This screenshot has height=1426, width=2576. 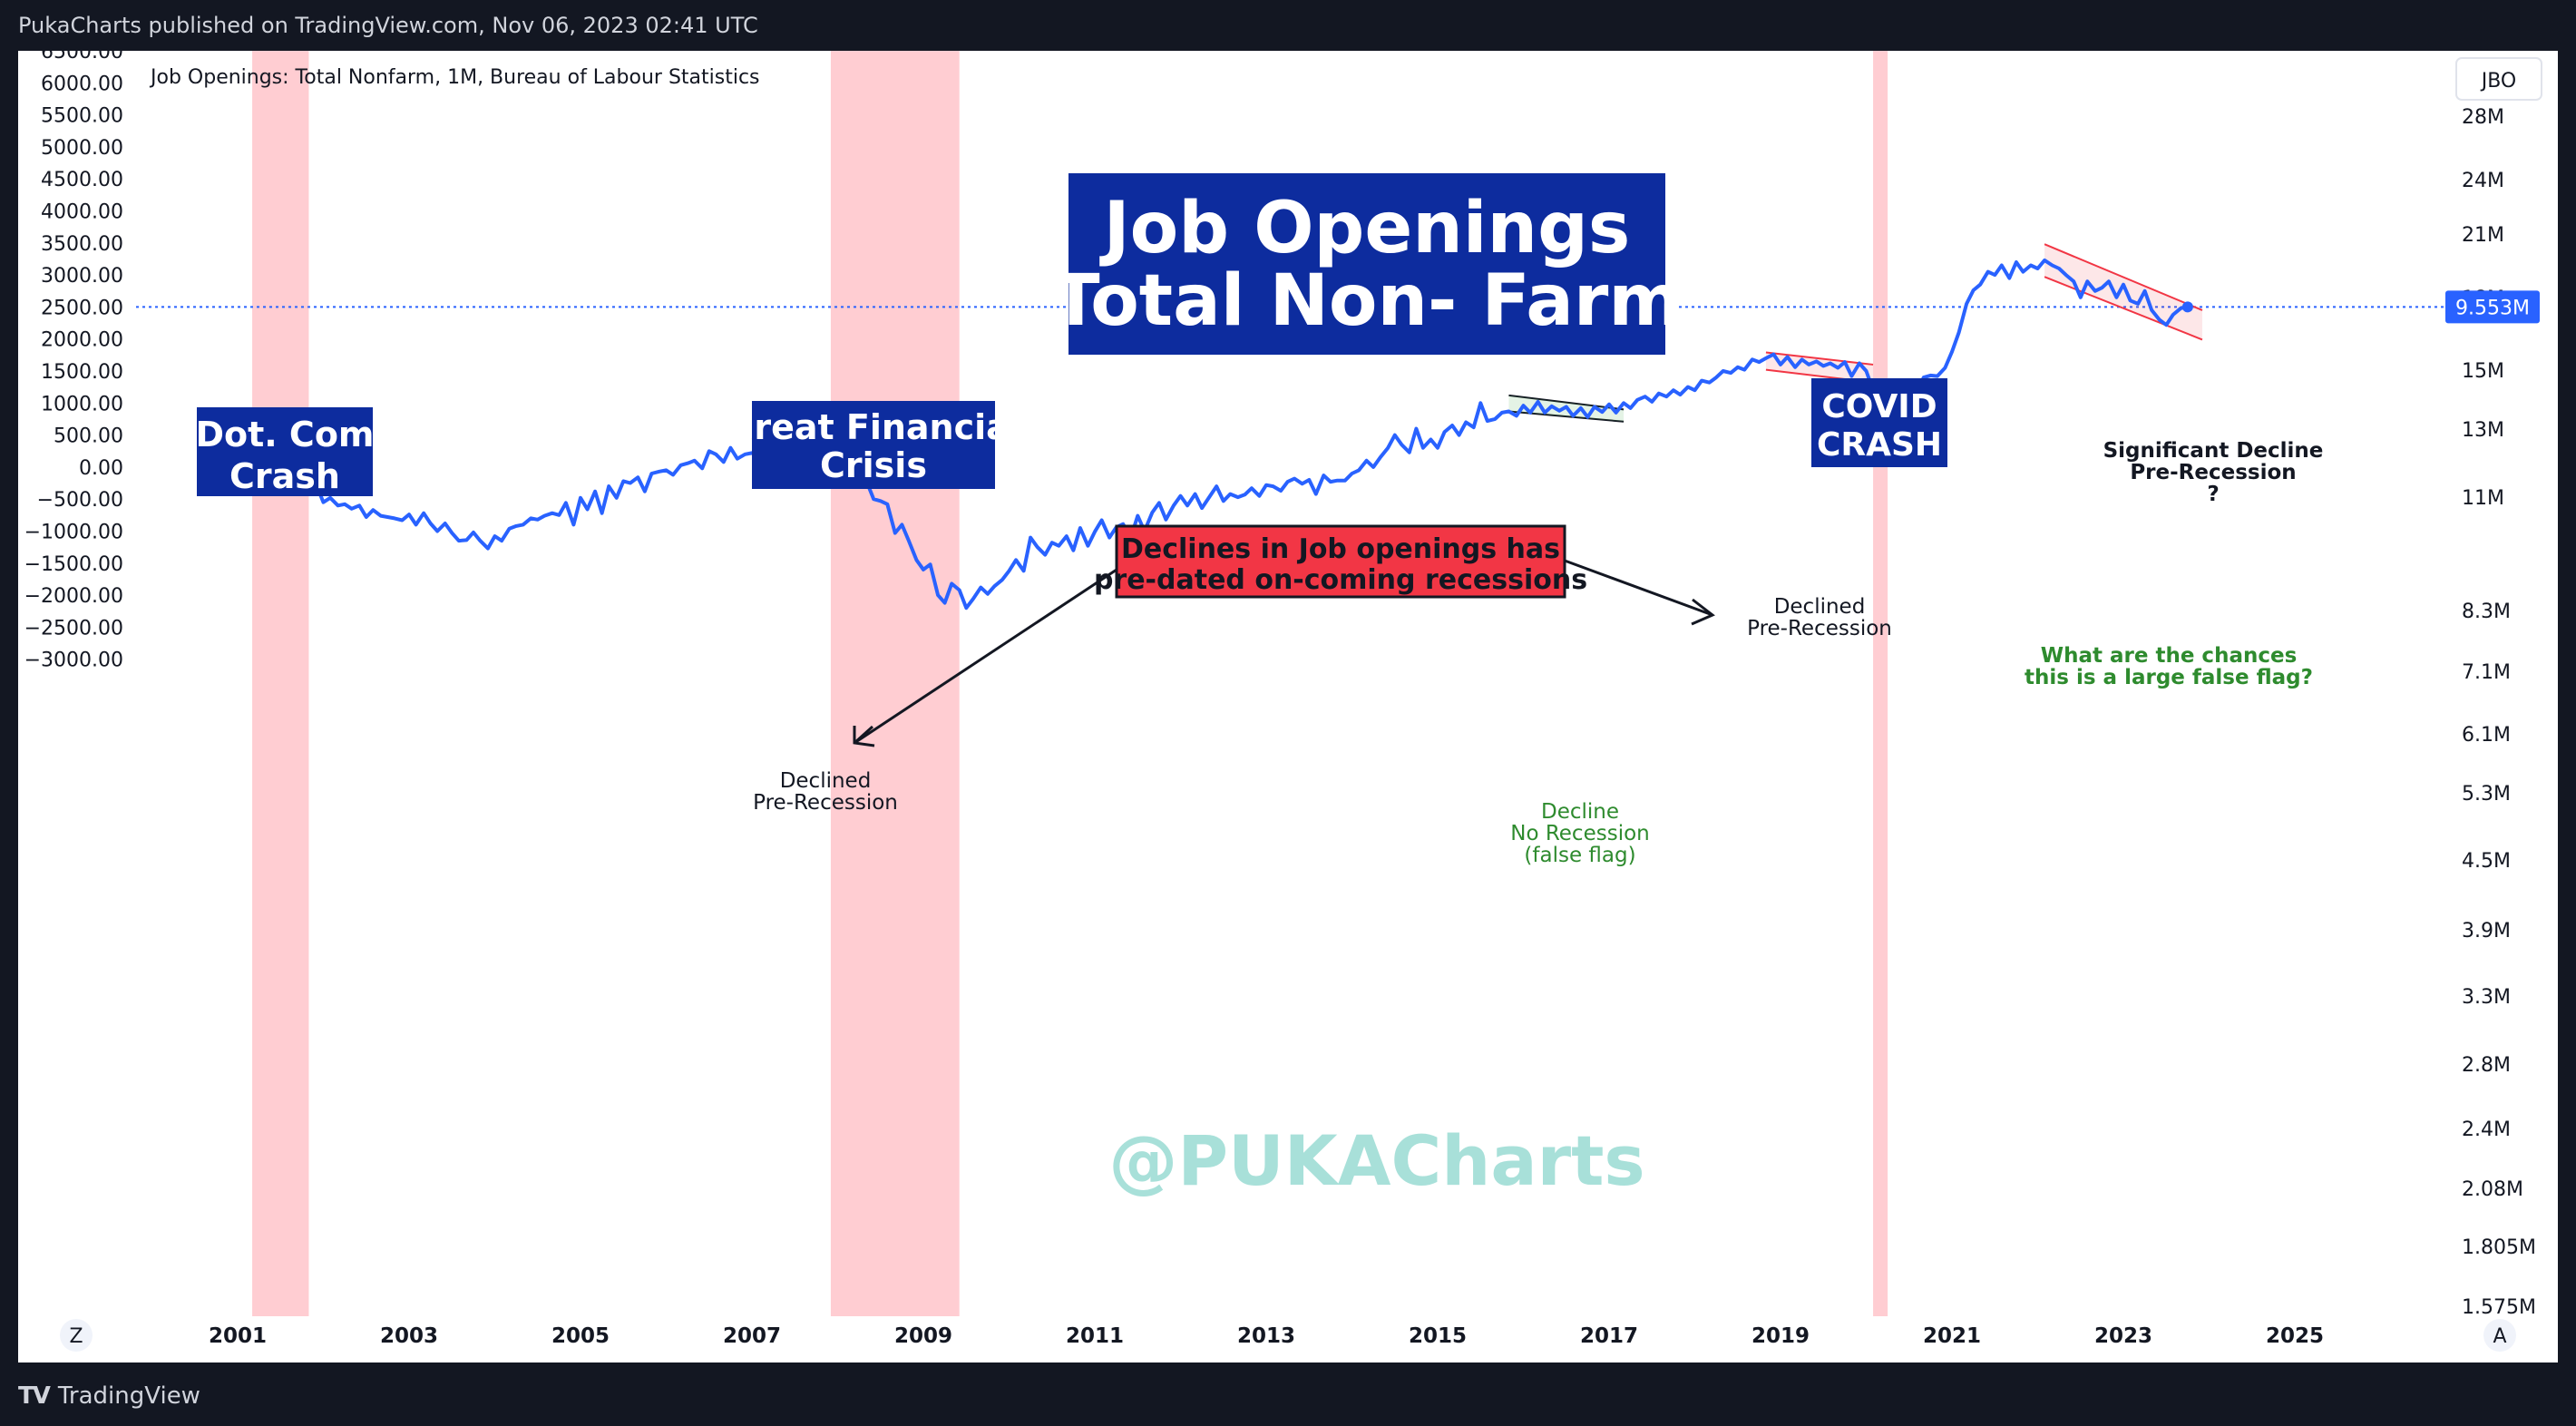 What do you see at coordinates (2486, 997) in the screenshot?
I see `y-tick-right: 3.3M` at bounding box center [2486, 997].